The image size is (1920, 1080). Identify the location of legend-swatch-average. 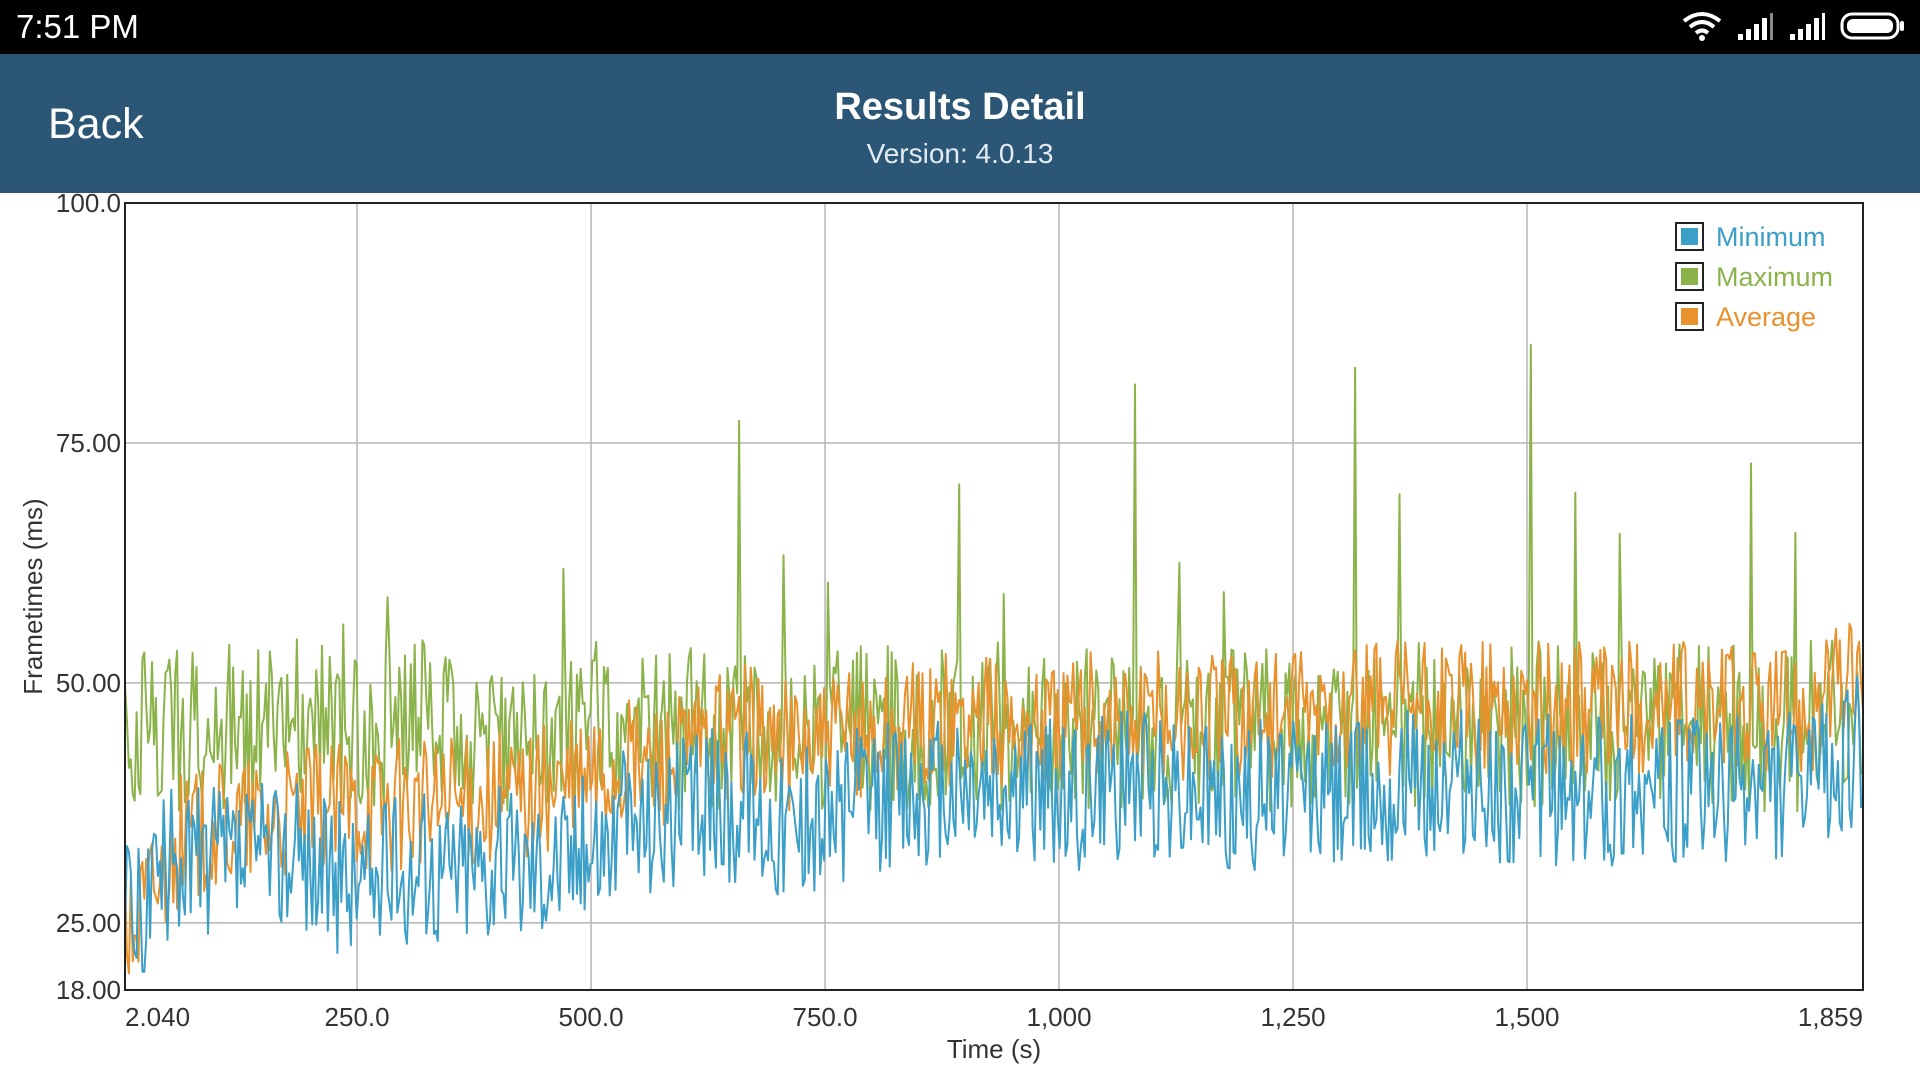
(1689, 316).